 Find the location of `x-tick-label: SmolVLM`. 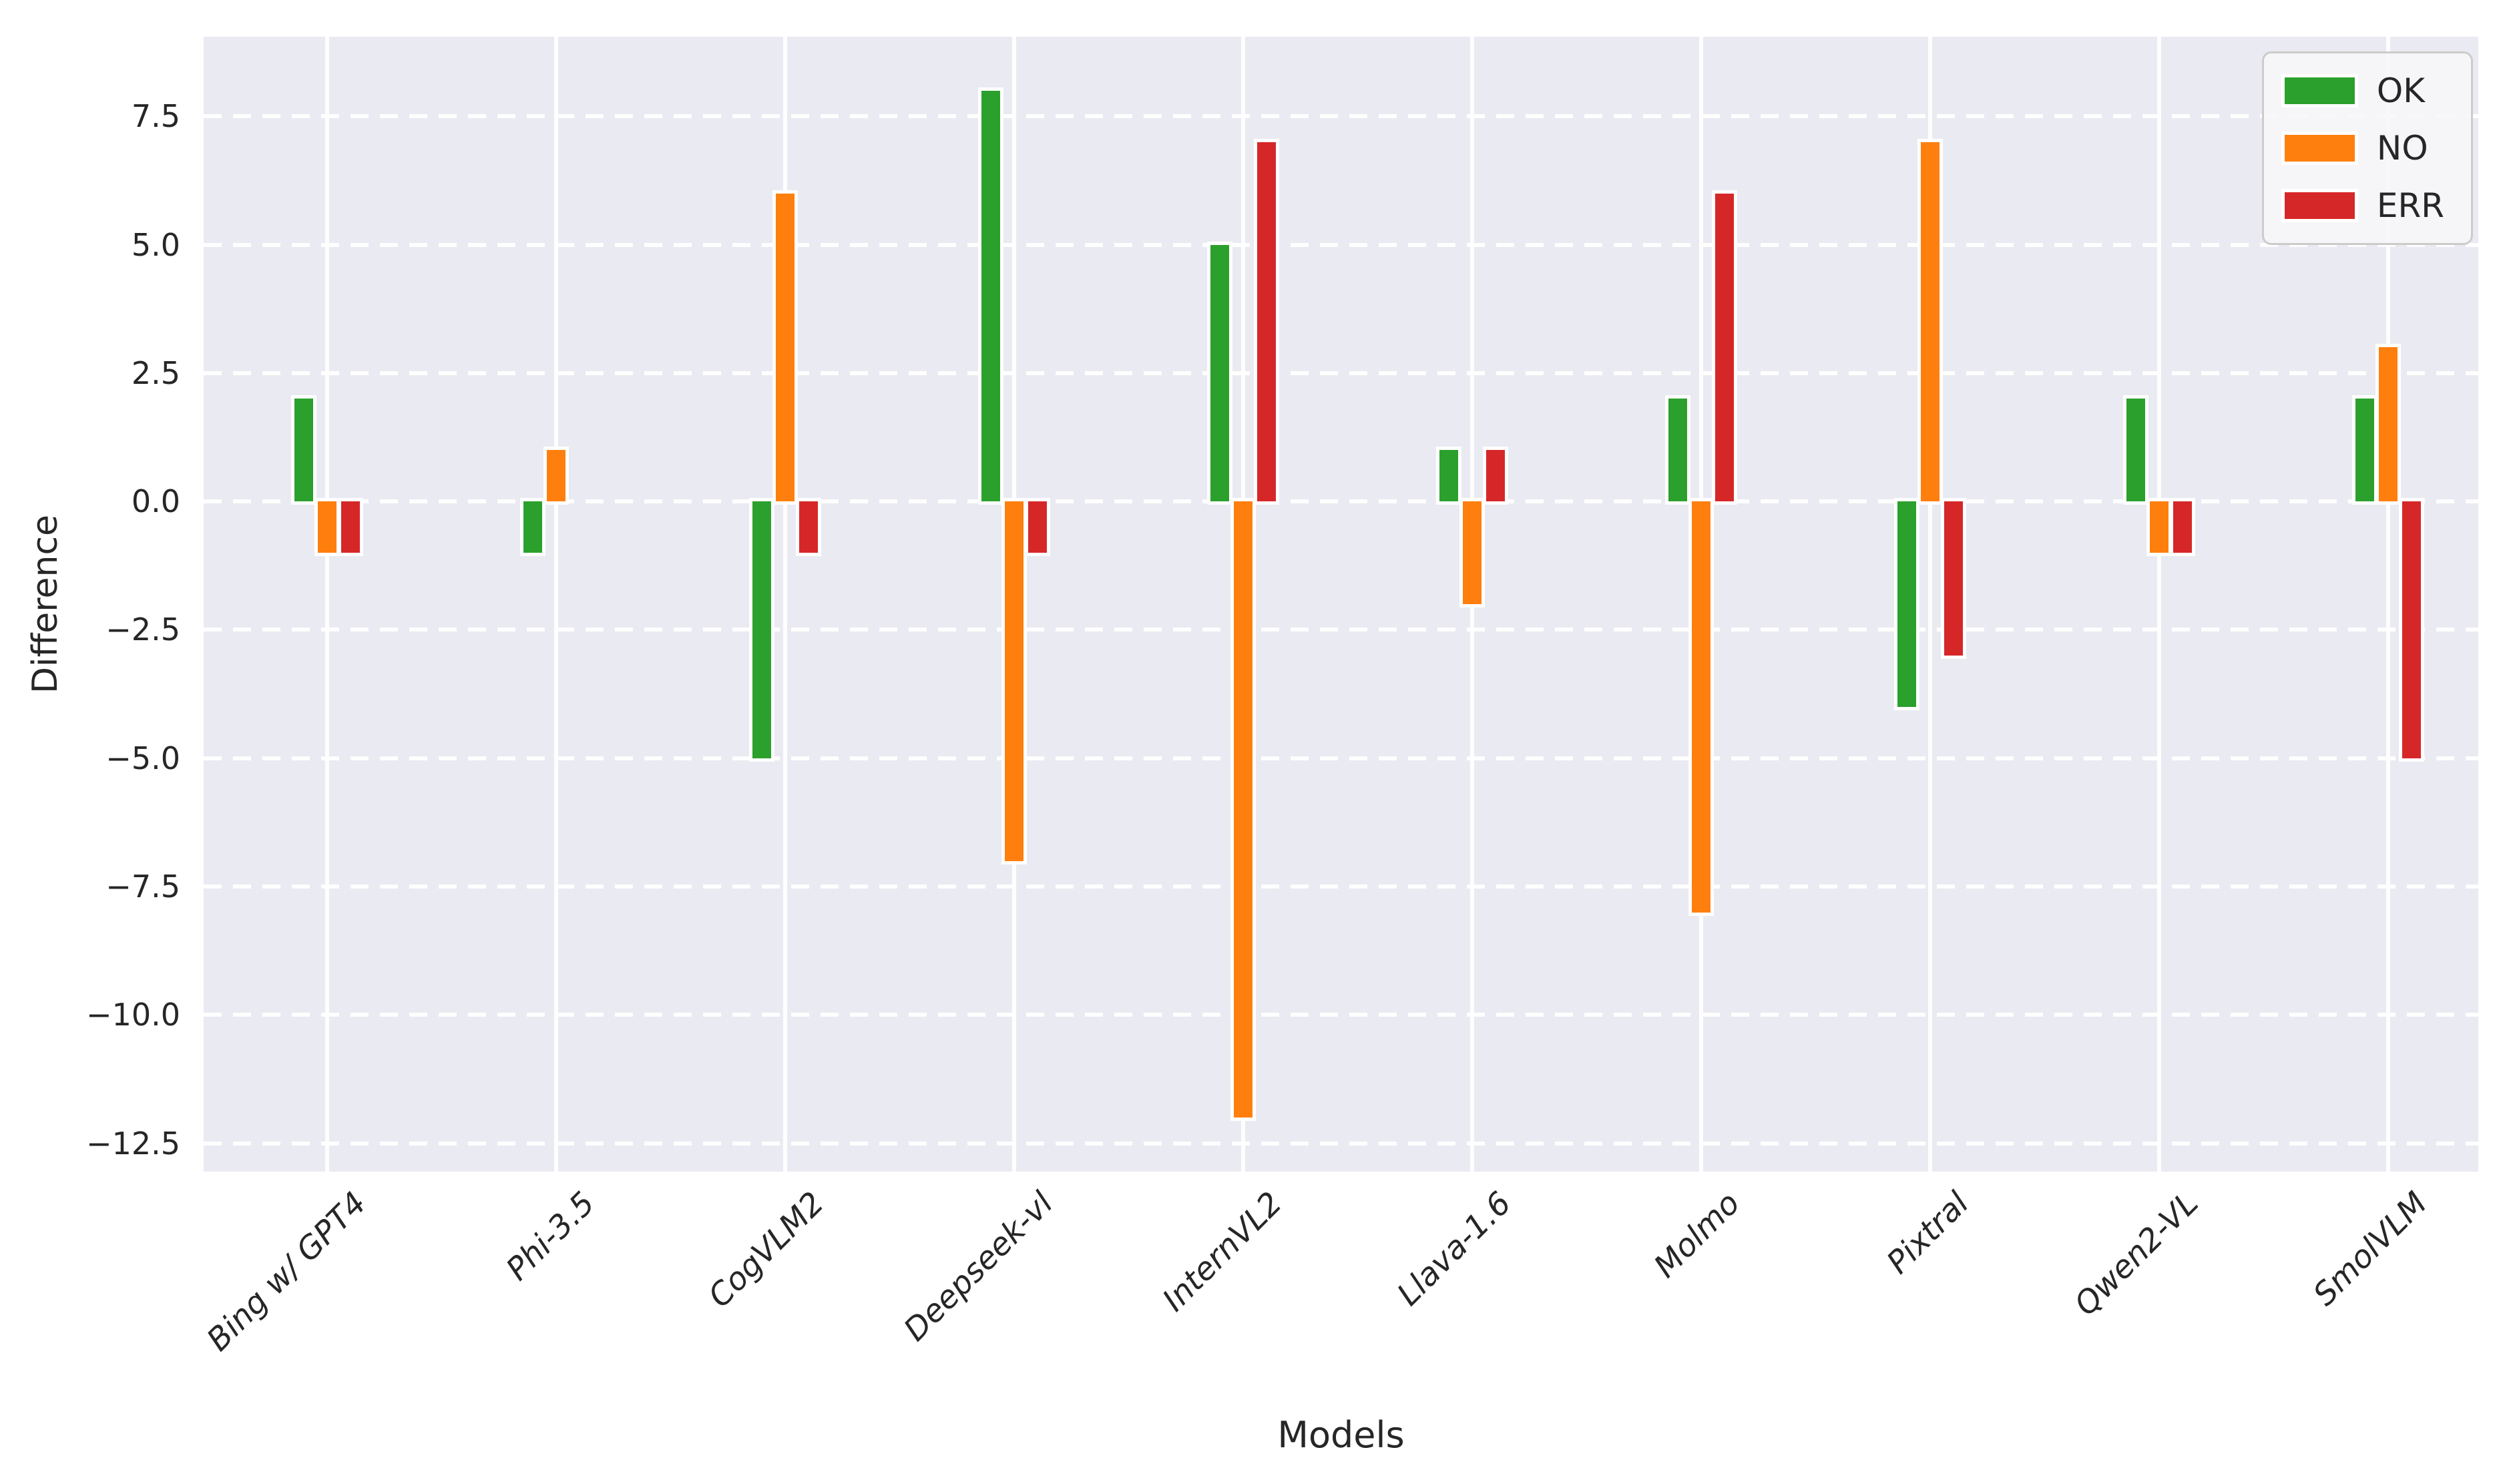

x-tick-label: SmolVLM is located at coordinates (2370, 1249).